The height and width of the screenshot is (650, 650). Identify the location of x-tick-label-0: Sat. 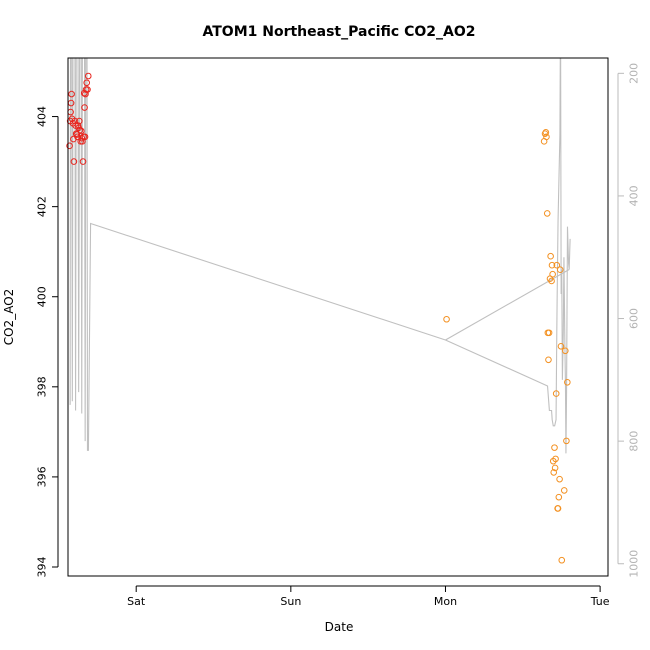
(136, 601).